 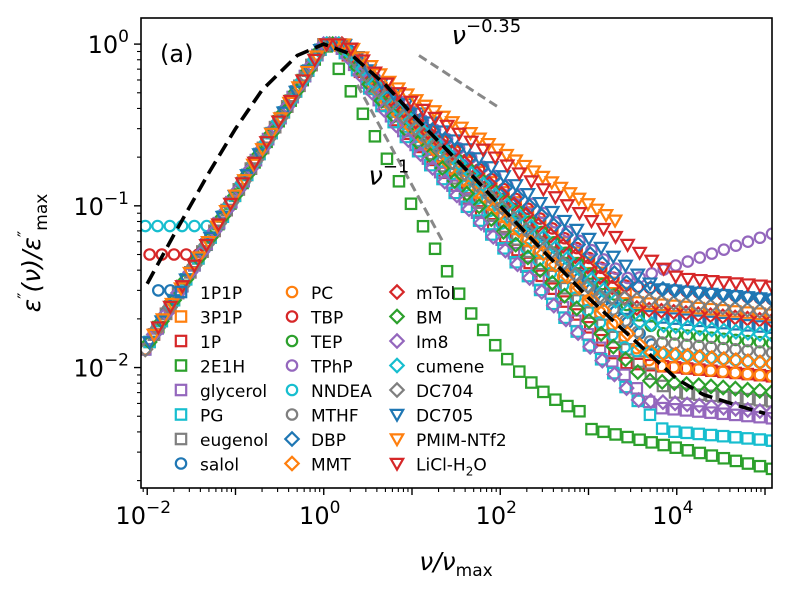 I want to click on legend-label: TPhP, so click(x=331, y=368).